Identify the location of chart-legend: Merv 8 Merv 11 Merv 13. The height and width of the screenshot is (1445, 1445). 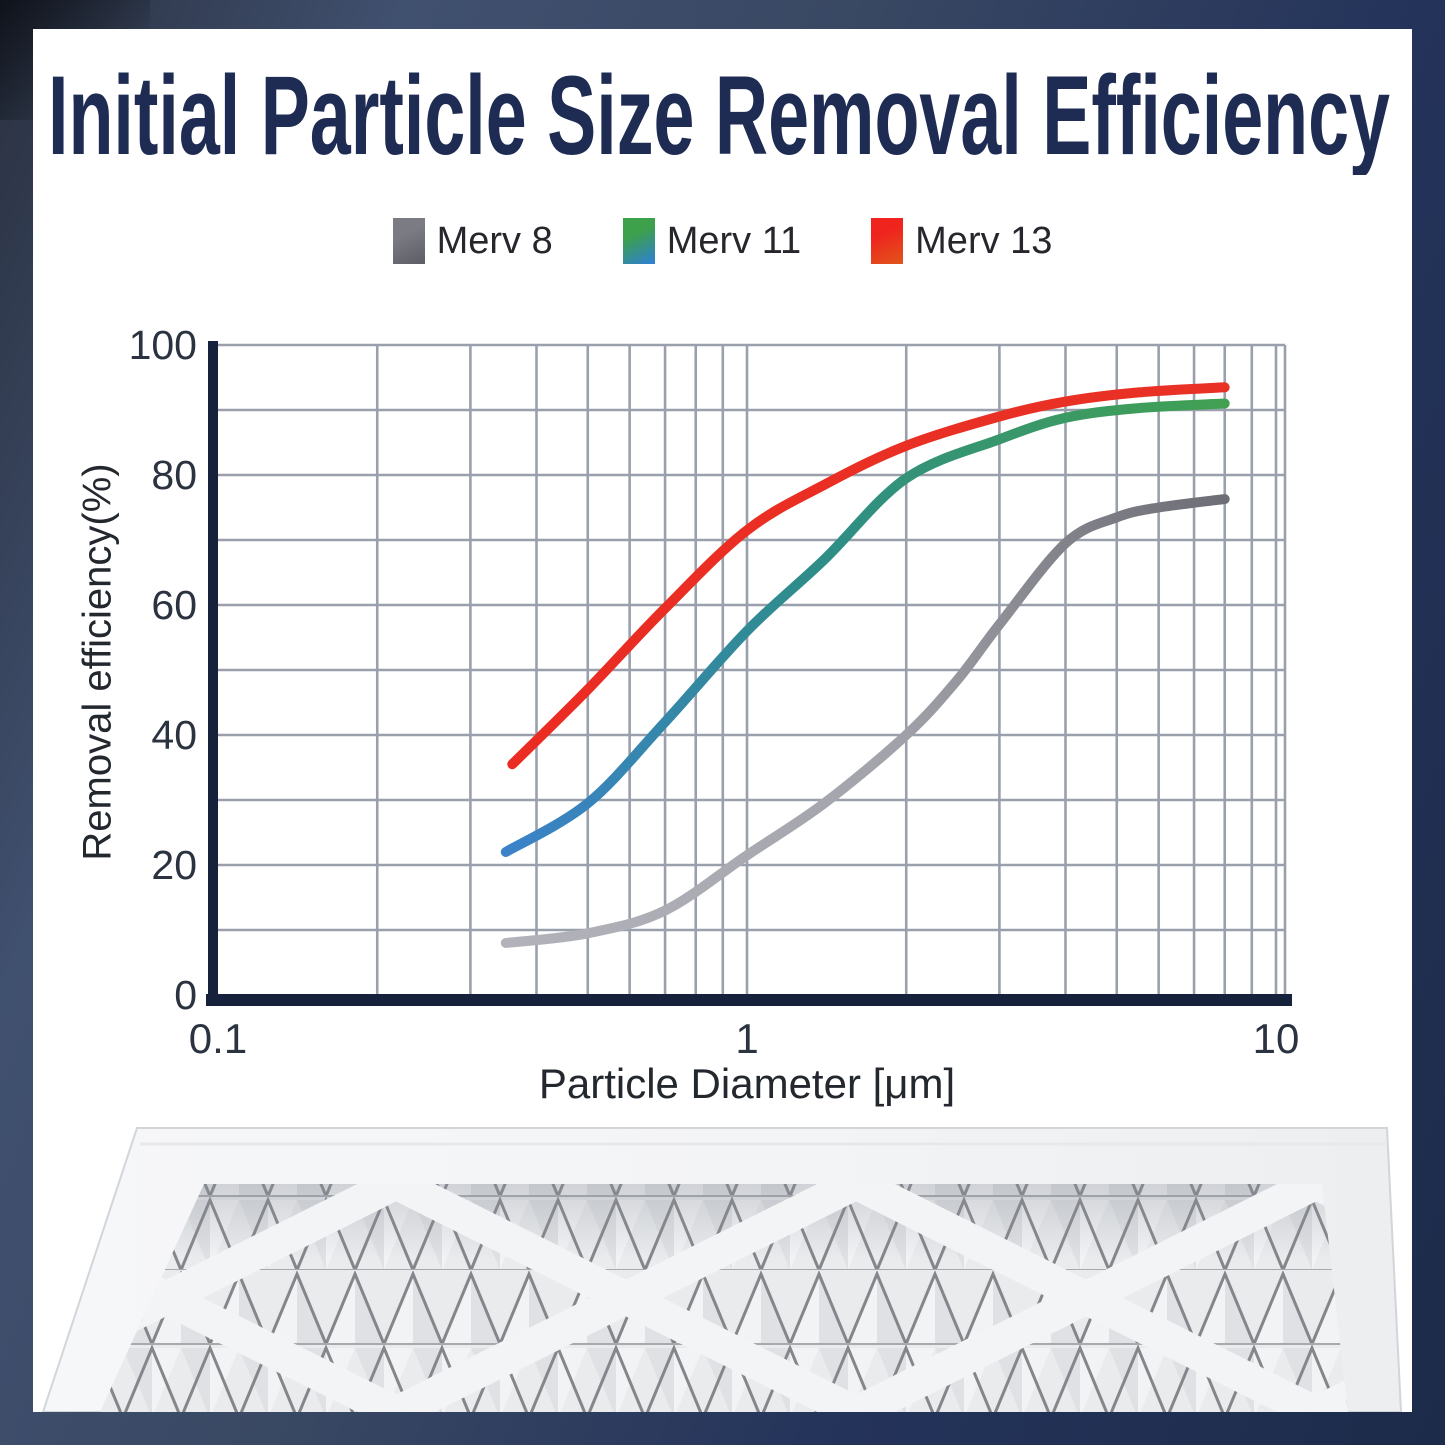
(722, 241).